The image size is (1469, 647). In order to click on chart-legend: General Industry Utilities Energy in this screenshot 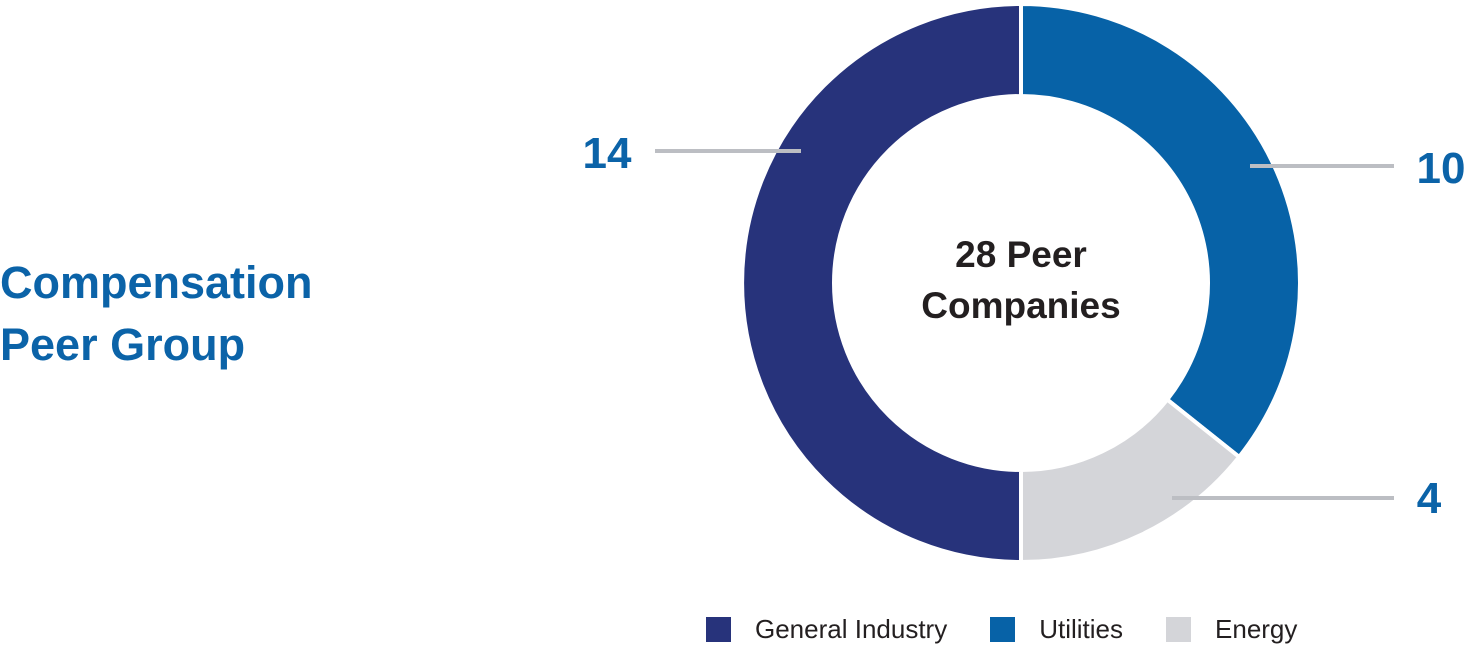, I will do `click(1023, 629)`.